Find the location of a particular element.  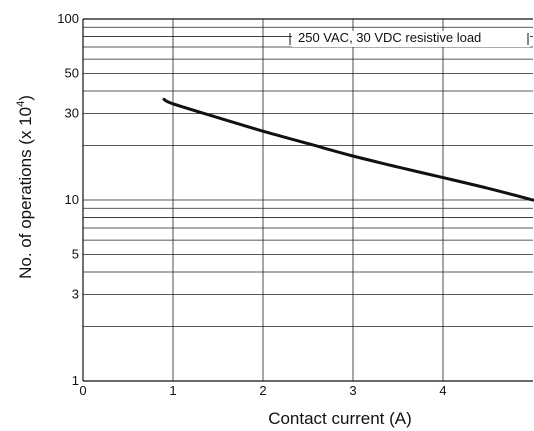

x-tick-label: 3 is located at coordinates (352, 390).